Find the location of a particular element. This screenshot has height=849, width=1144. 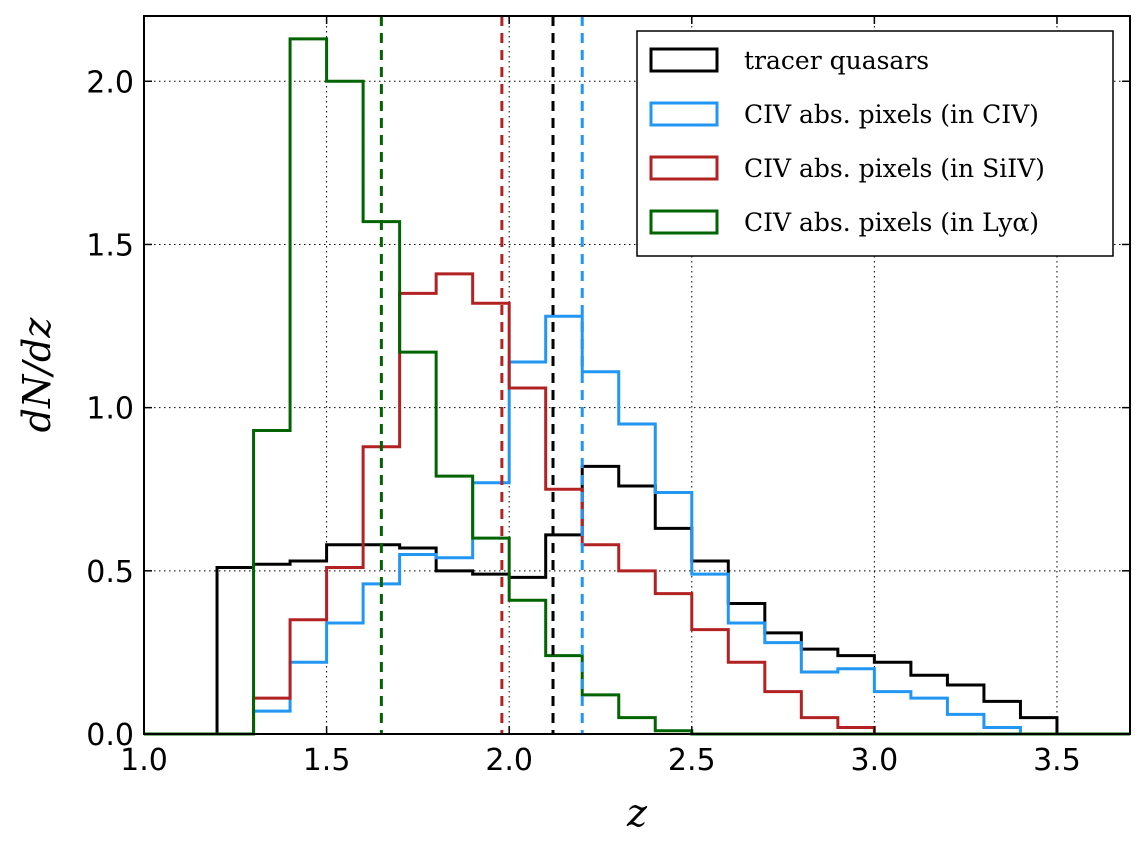

y-tick-label: 0.0 is located at coordinates (110, 735).